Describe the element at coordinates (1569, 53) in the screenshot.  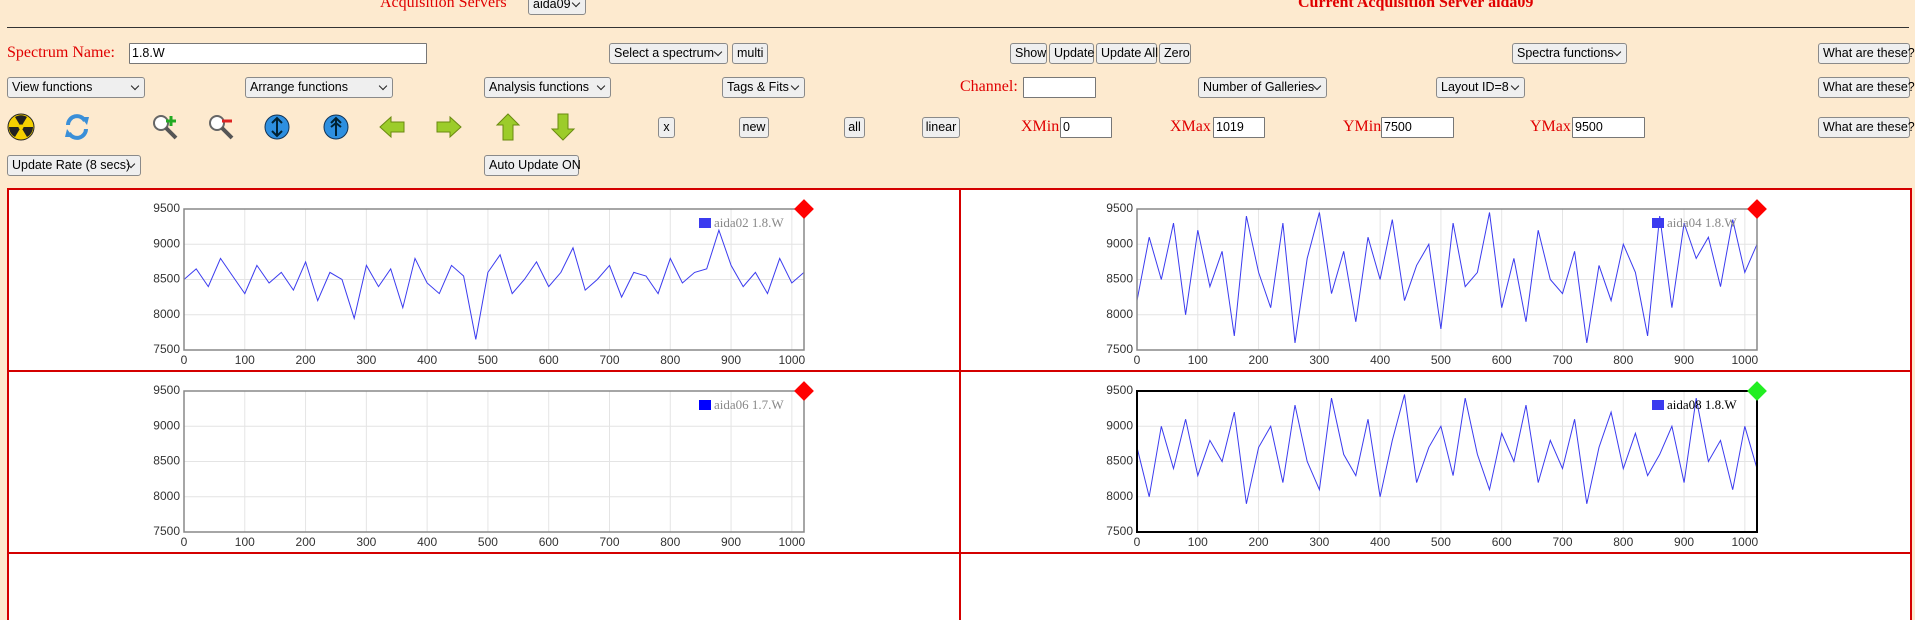
I see `spectra-functions-select: Spectra functions` at that location.